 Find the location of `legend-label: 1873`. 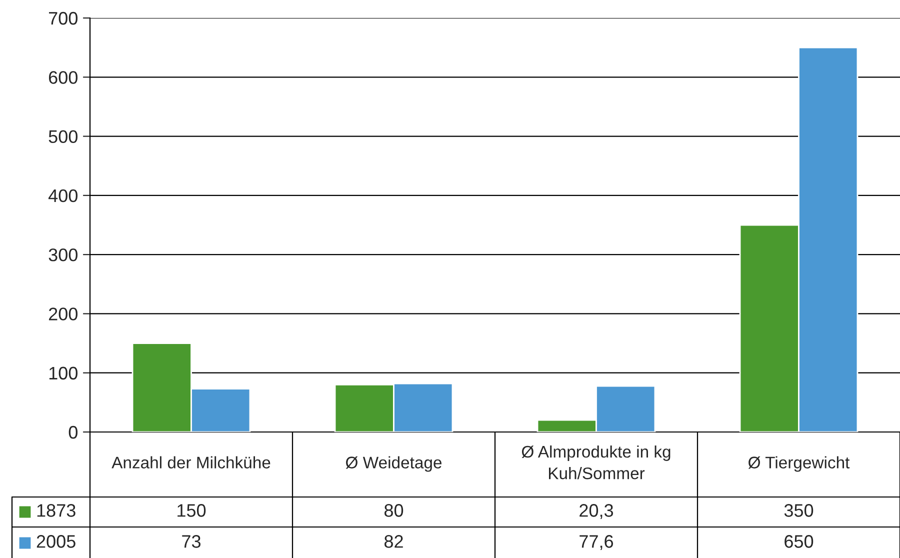

legend-label: 1873 is located at coordinates (56, 510).